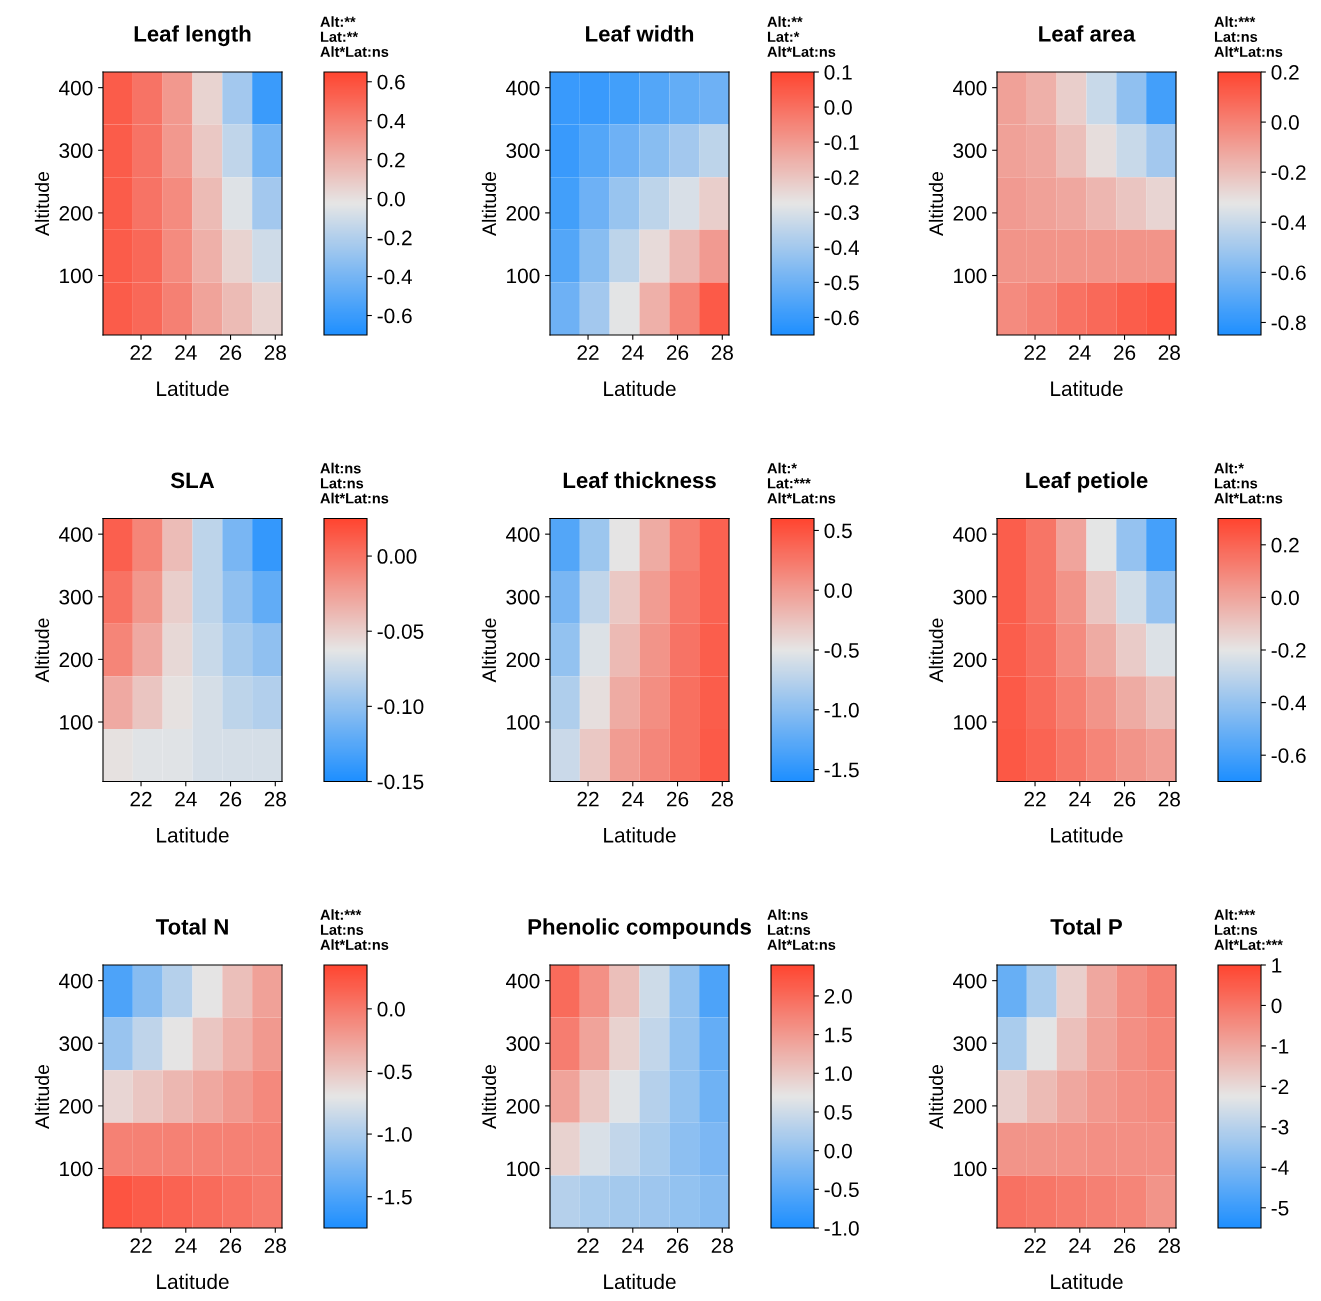 The width and height of the screenshot is (1321, 1301). Describe the element at coordinates (1280, 1208) in the screenshot. I see `color-bar-label: -5` at that location.